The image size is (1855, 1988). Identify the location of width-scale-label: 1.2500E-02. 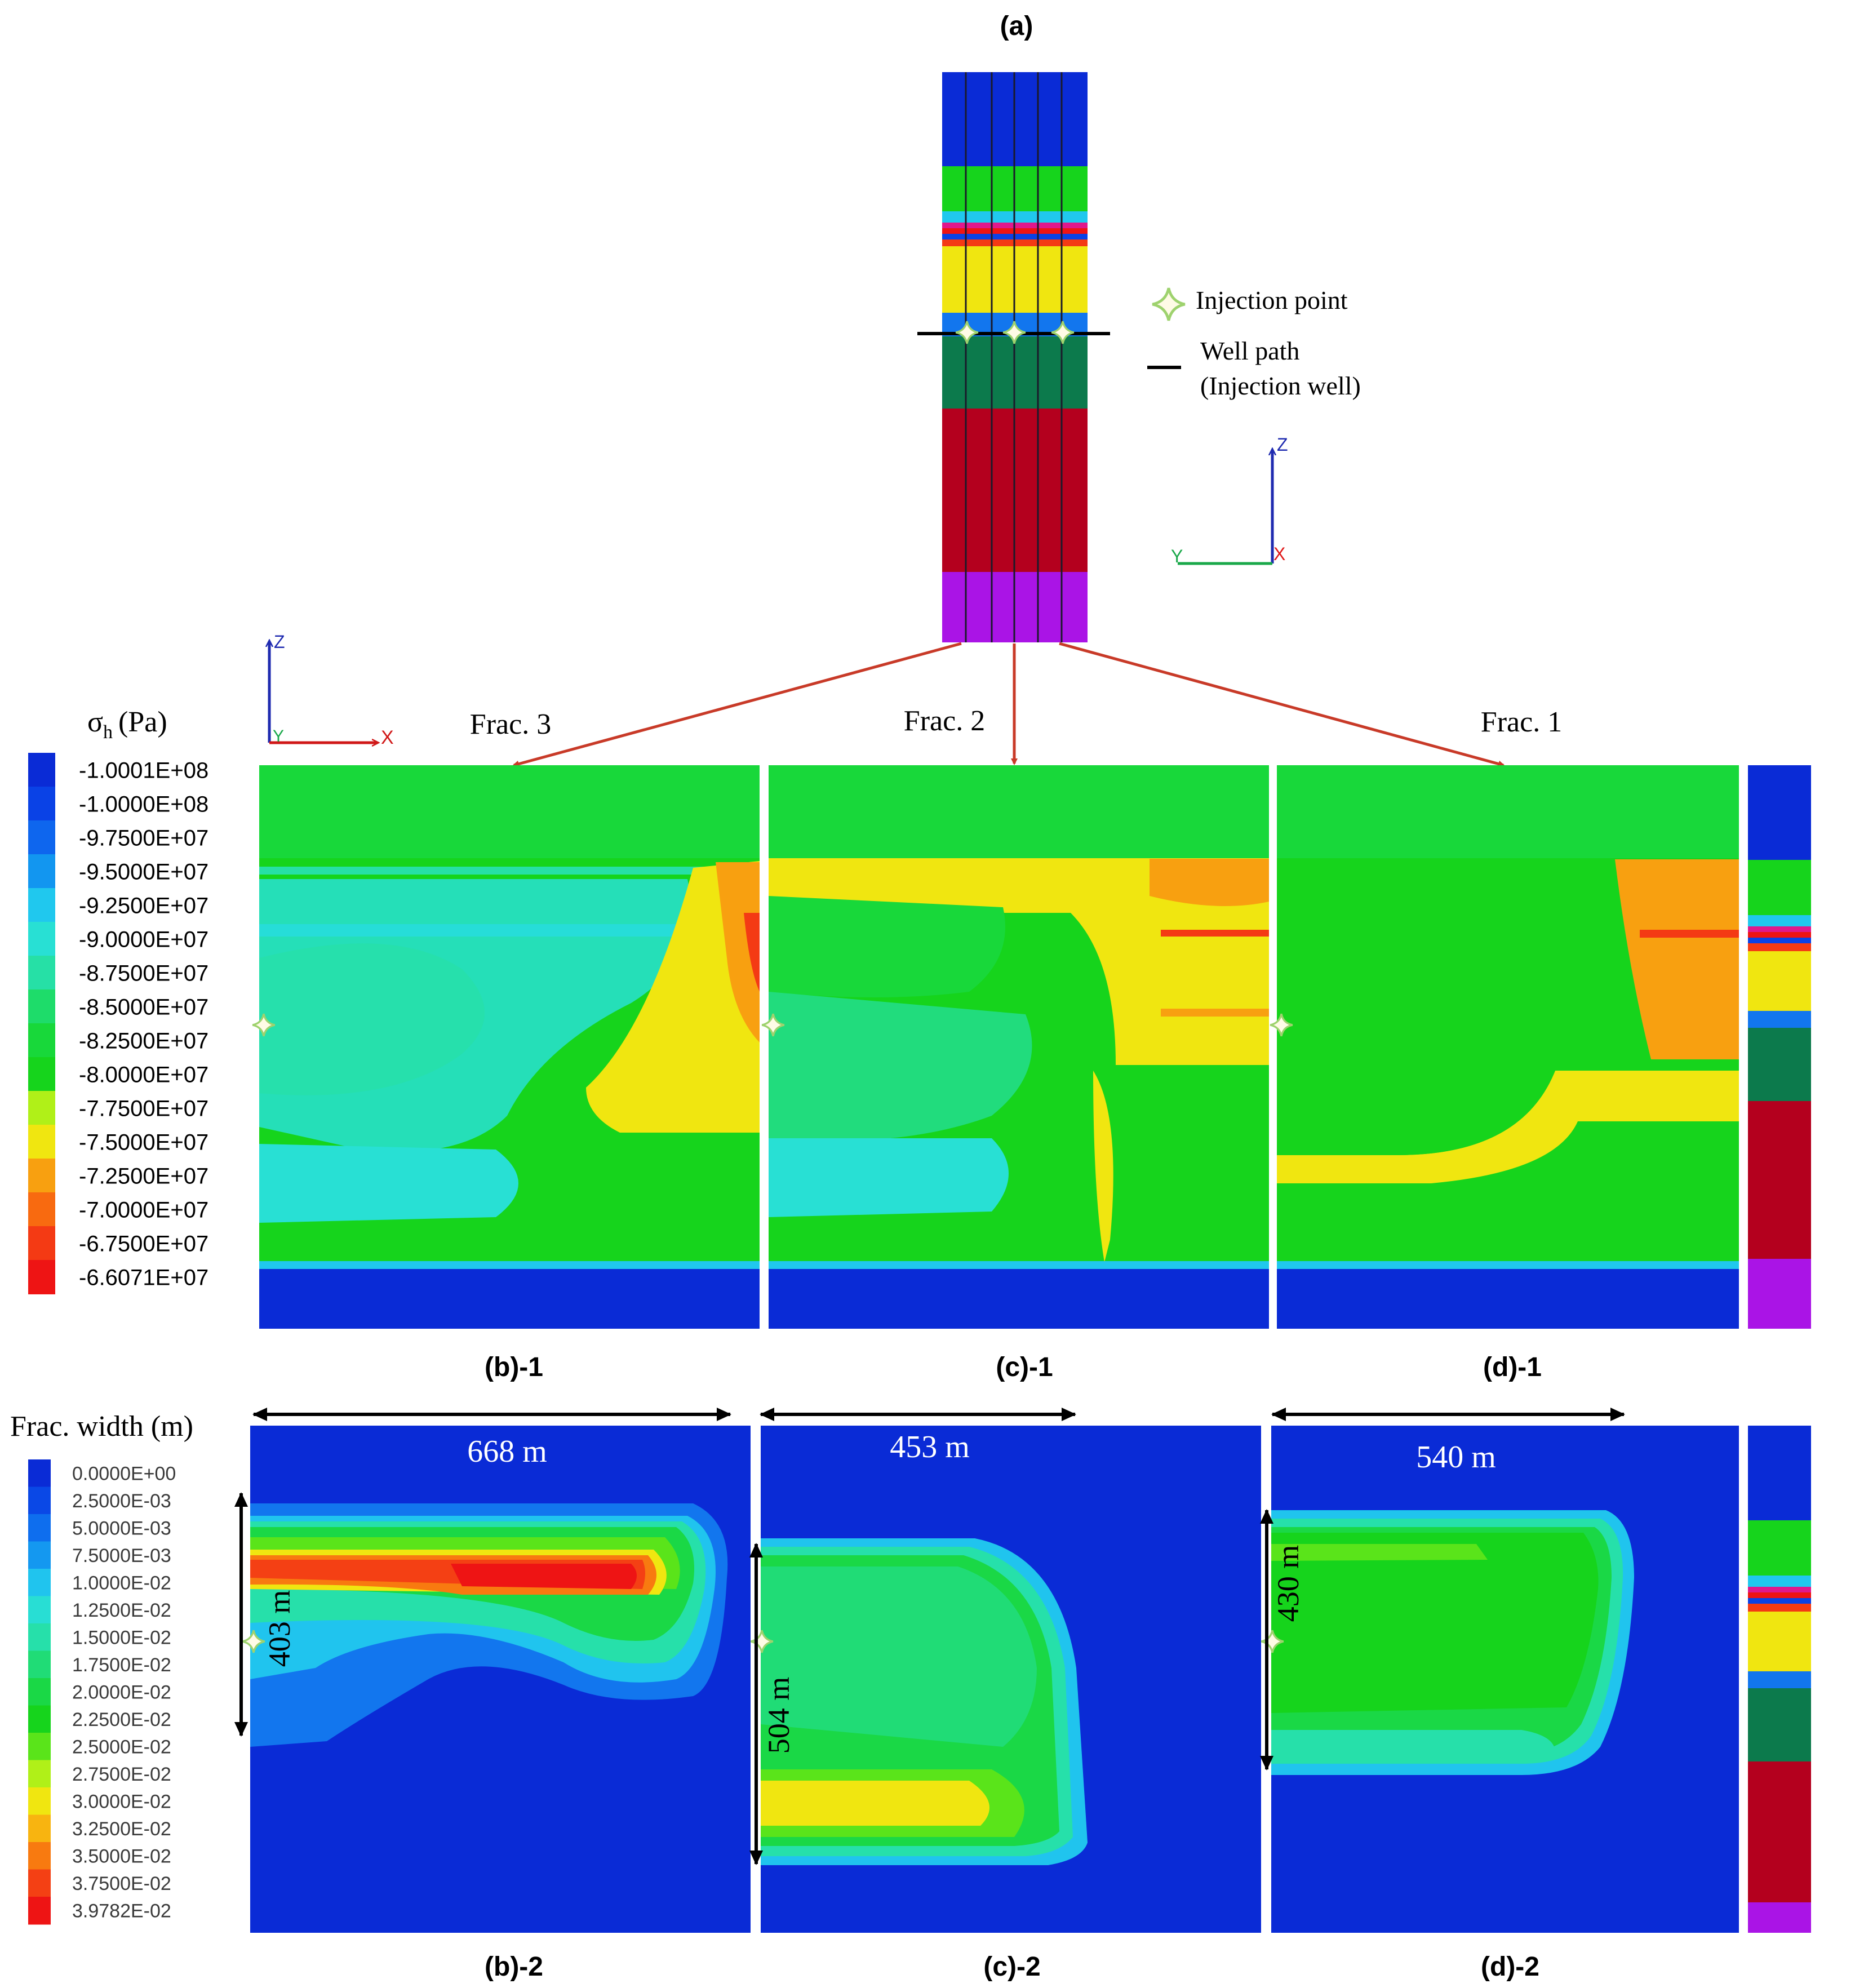
(121, 1611).